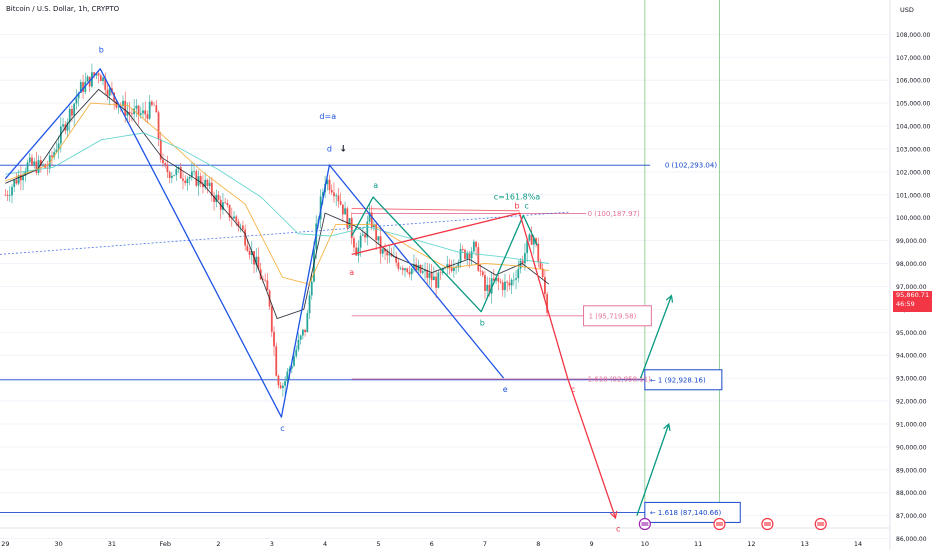 The height and width of the screenshot is (550, 932). What do you see at coordinates (485, 544) in the screenshot?
I see `x-tick-label: 7` at bounding box center [485, 544].